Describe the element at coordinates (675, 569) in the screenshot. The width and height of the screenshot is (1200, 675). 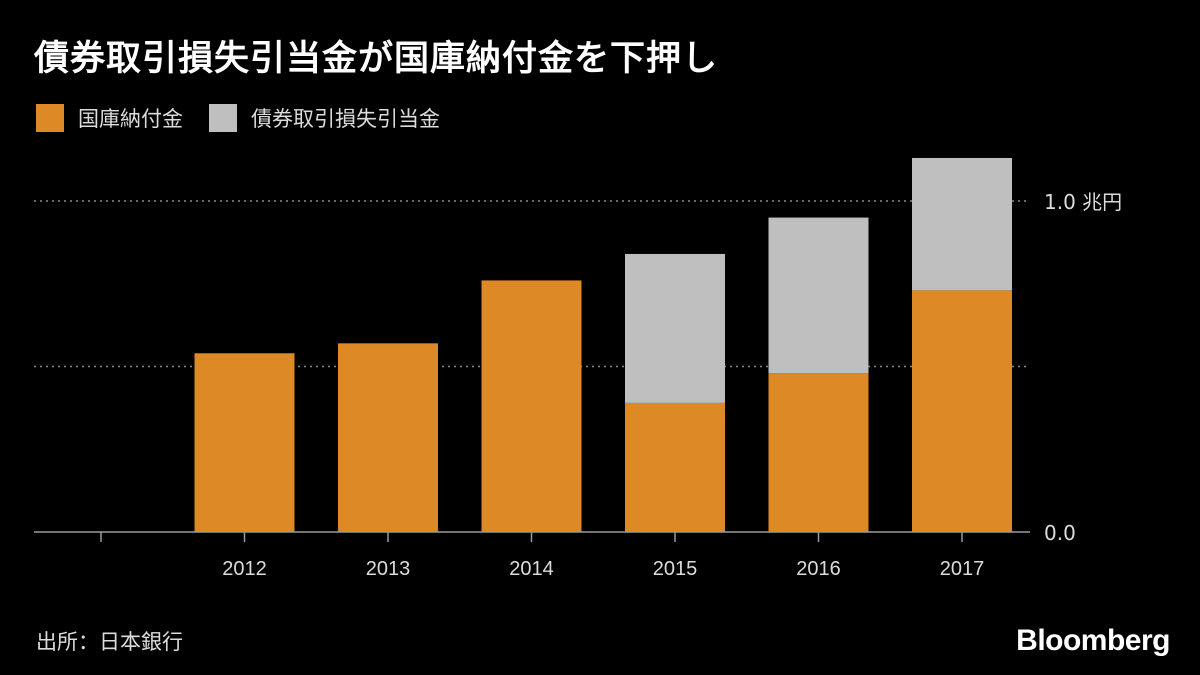
I see `x-tick-label-2015: 2015` at that location.